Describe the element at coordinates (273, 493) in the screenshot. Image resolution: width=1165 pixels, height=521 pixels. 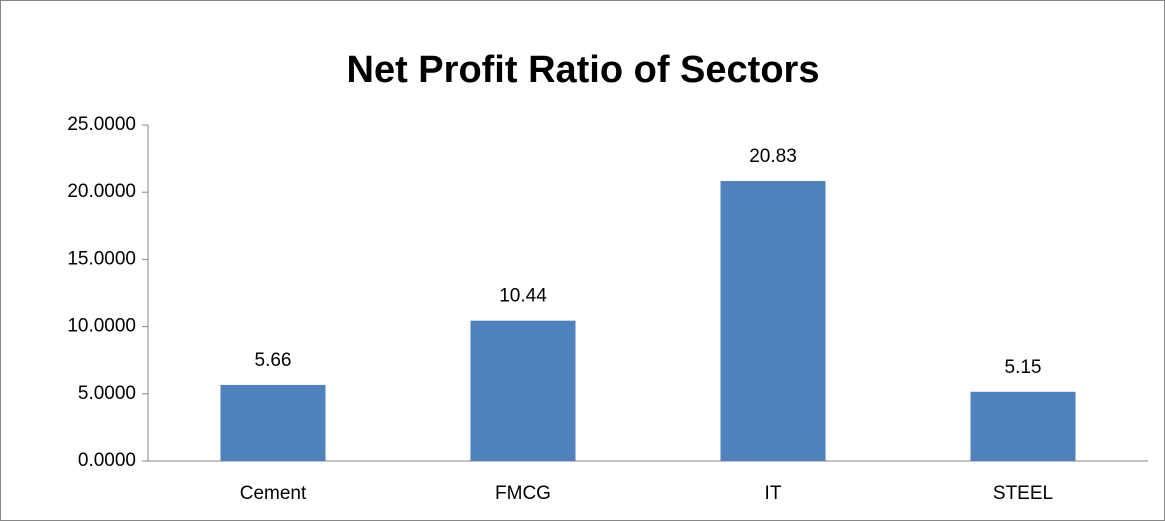
I see `x-tick-label: Cement` at that location.